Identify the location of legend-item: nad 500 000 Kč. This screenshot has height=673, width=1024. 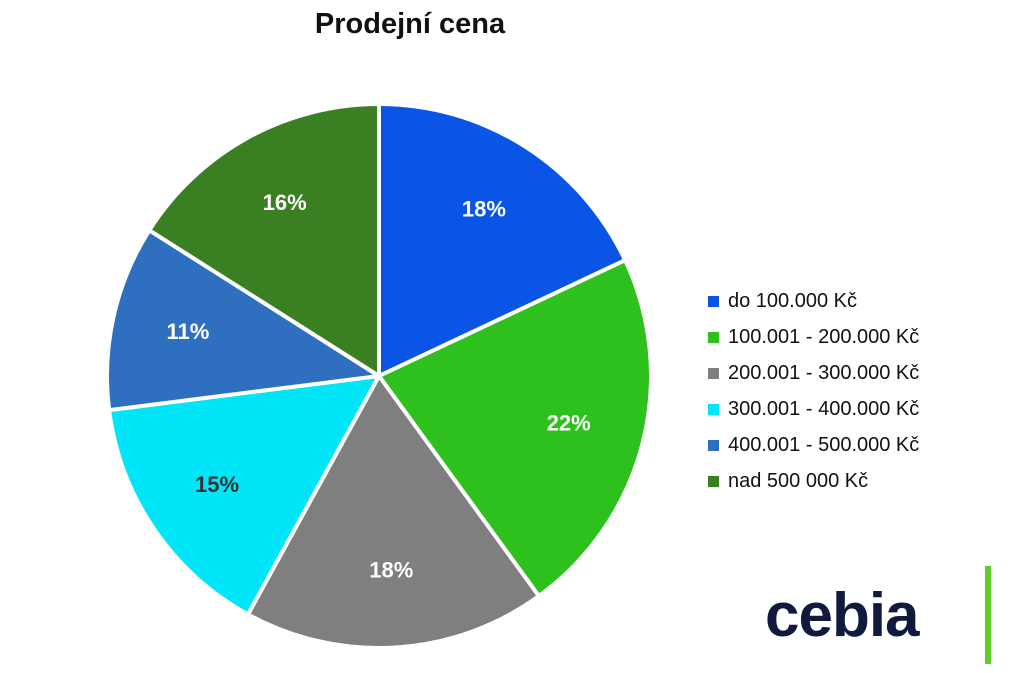
(813, 481).